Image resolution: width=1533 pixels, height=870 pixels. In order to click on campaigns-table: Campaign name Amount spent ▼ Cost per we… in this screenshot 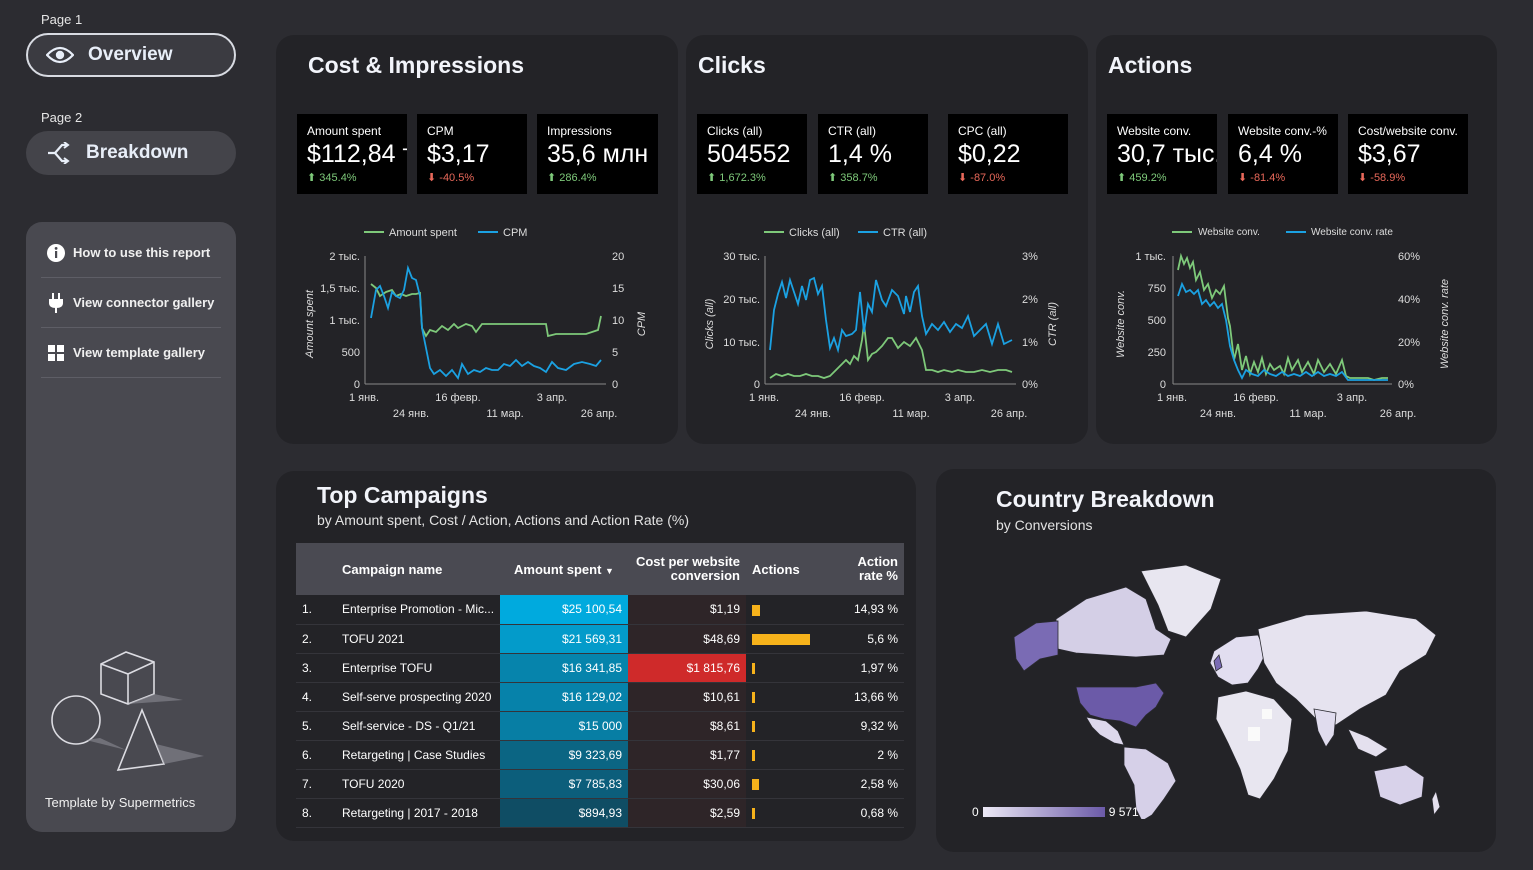, I will do `click(600, 685)`.